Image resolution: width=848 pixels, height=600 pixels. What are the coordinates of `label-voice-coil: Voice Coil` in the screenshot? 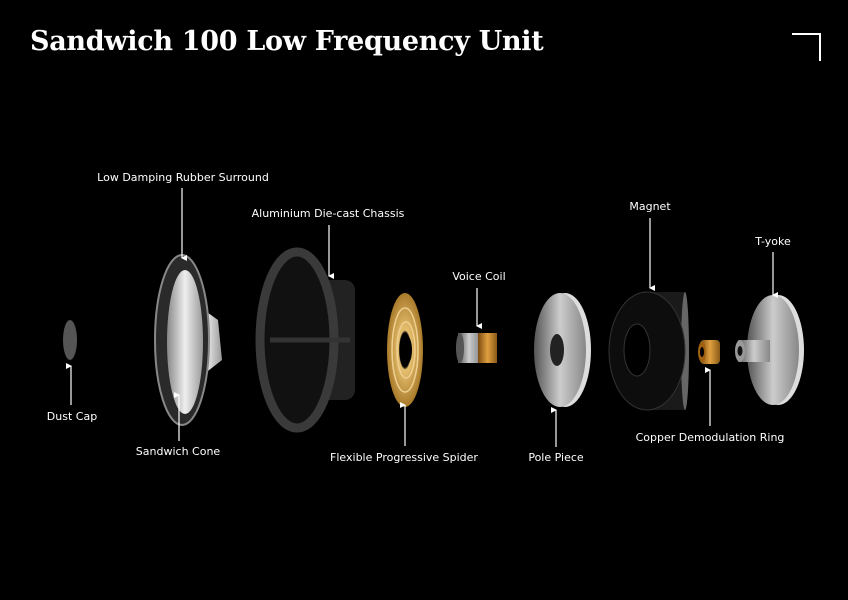 It's located at (479, 276).